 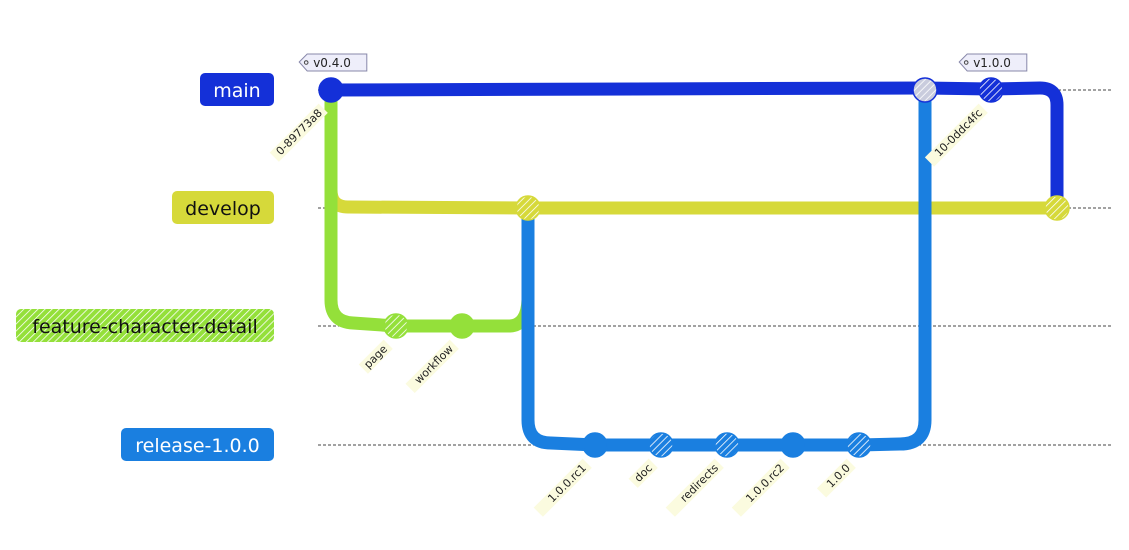 I want to click on commit-label-text: 1.0.0.rc1, so click(x=567, y=483).